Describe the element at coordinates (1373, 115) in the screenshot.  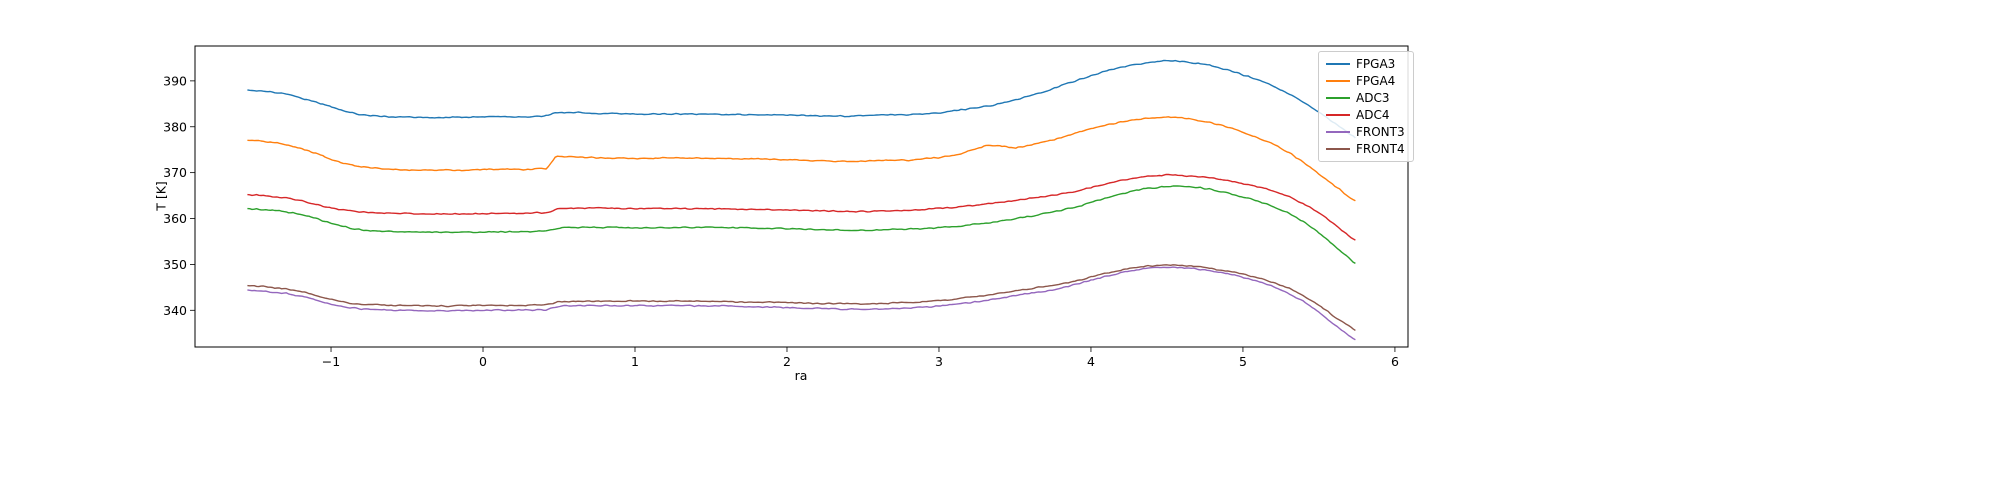
I see `legend-label: ADC4` at that location.